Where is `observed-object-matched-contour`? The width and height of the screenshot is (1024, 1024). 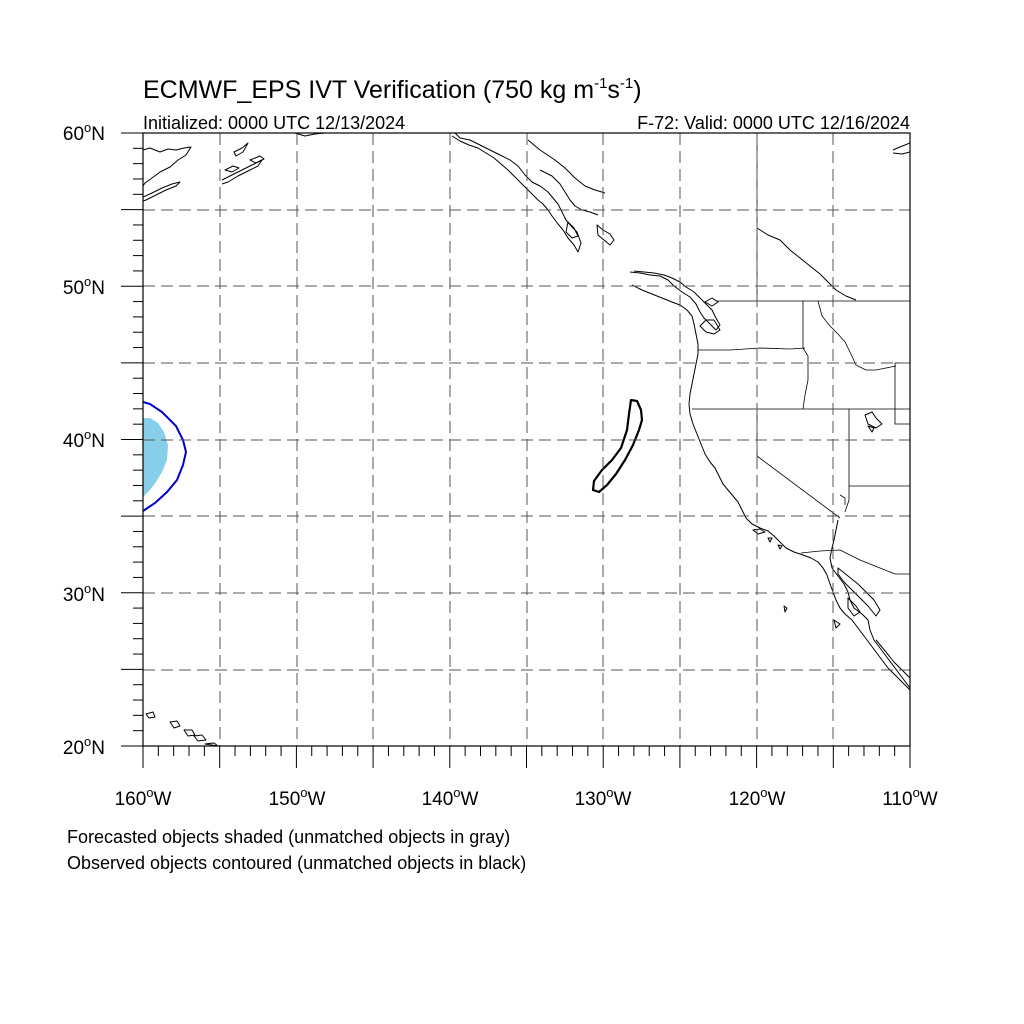 observed-object-matched-contour is located at coordinates (165, 456).